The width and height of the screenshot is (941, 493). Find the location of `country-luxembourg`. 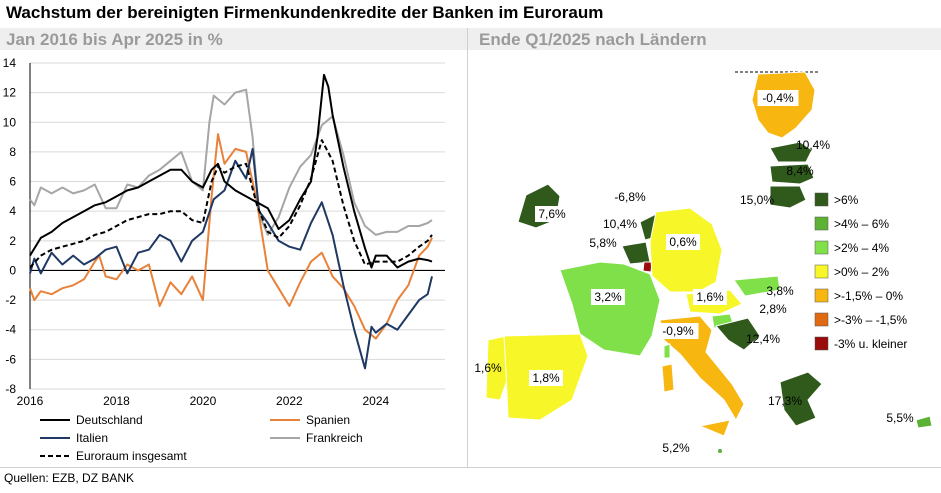

country-luxembourg is located at coordinates (647, 267).